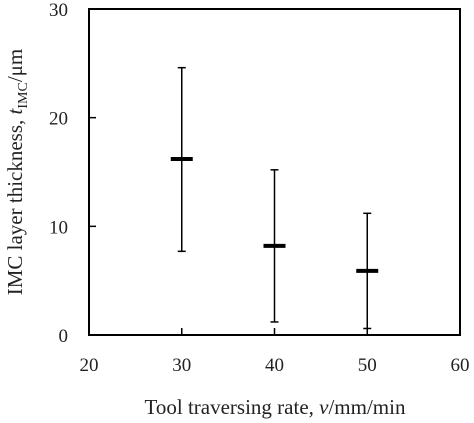  What do you see at coordinates (58, 119) in the screenshot?
I see `y-tick-label: 20` at bounding box center [58, 119].